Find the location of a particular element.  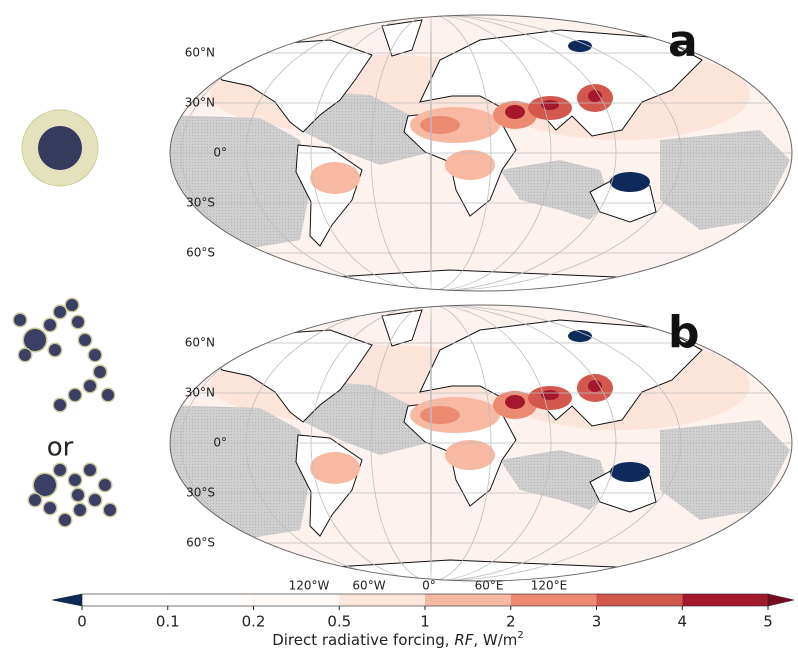

lon-label: 0° is located at coordinates (429, 586).